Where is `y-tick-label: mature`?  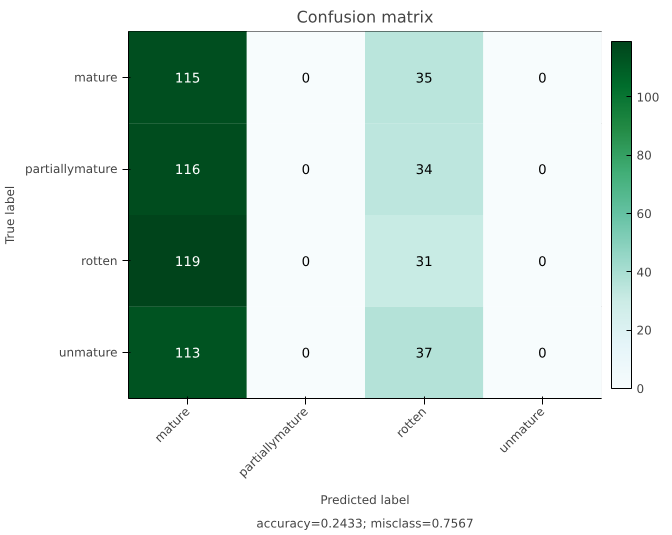
y-tick-label: mature is located at coordinates (96, 77).